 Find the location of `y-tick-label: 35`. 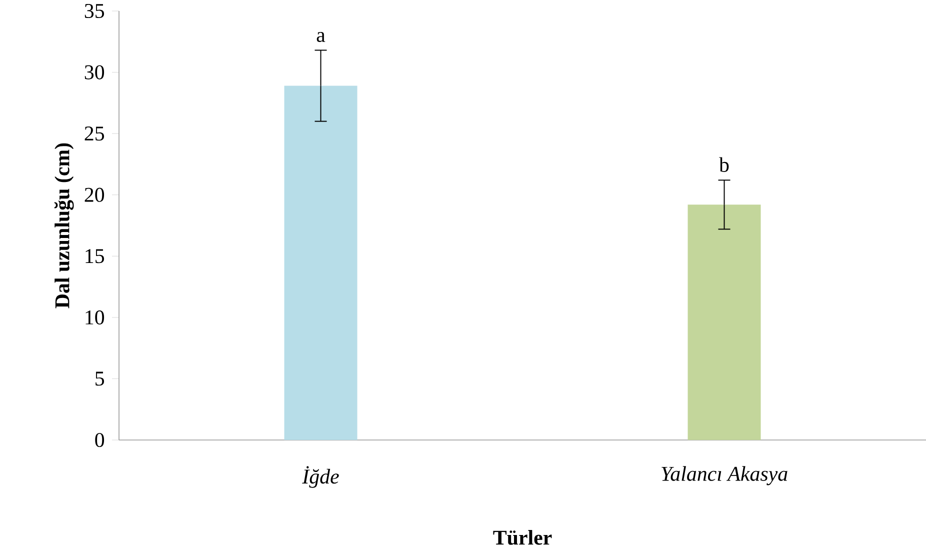

y-tick-label: 35 is located at coordinates (94, 11).